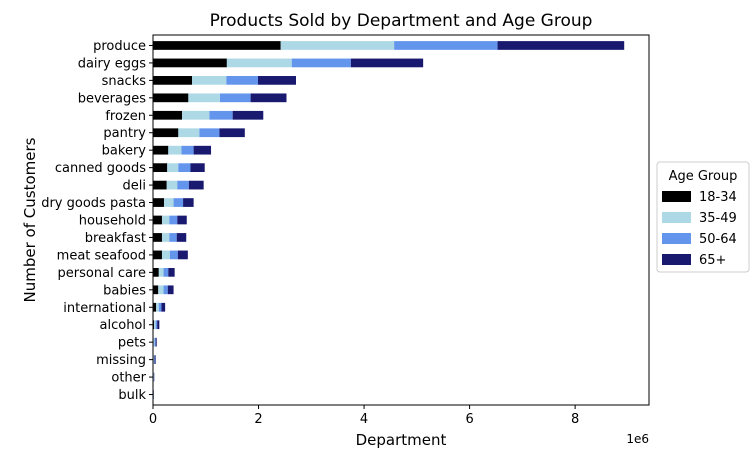 The height and width of the screenshot is (458, 755). I want to click on y-tick-label: bulk, so click(132, 395).